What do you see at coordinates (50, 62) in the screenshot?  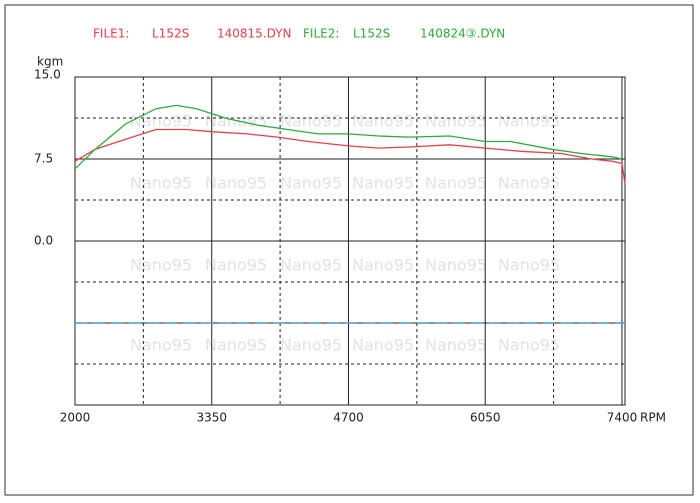 I see `y-unit: kgm` at bounding box center [50, 62].